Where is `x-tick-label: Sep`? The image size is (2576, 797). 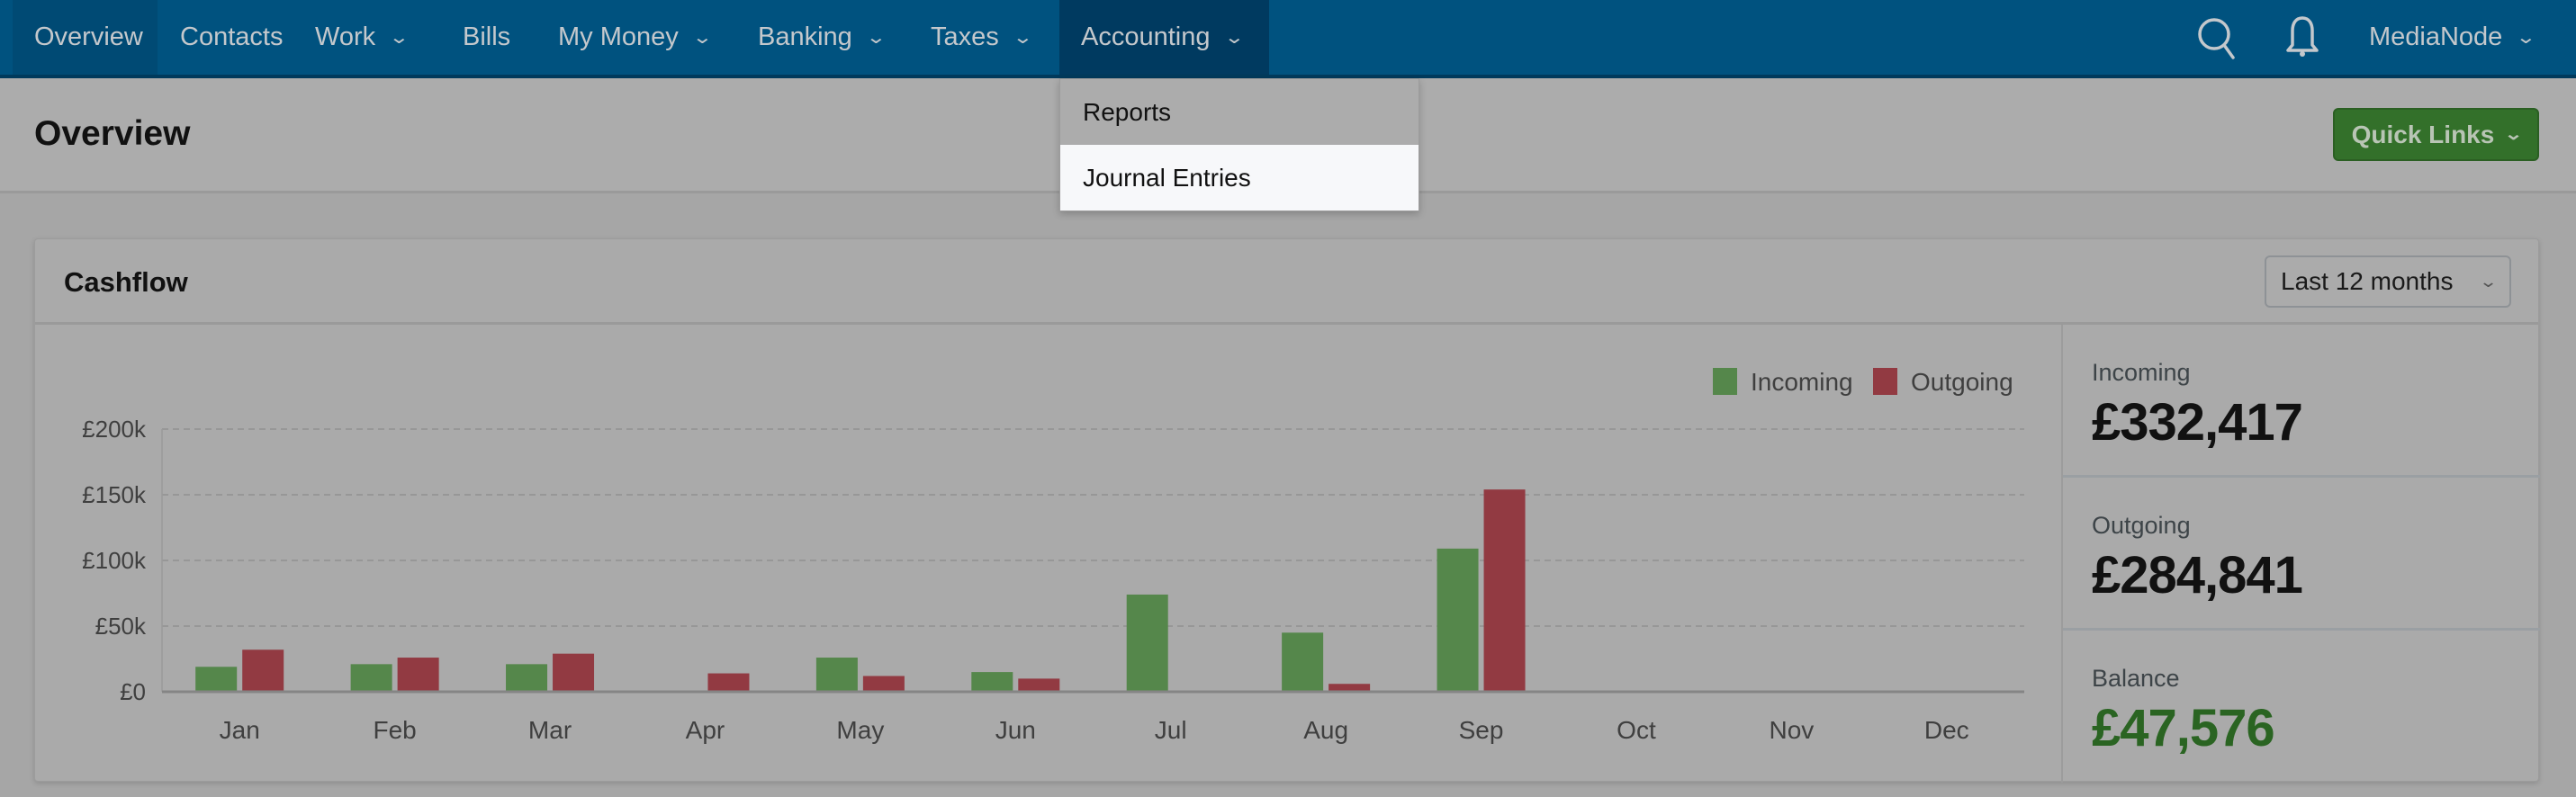 x-tick-label: Sep is located at coordinates (1481, 730).